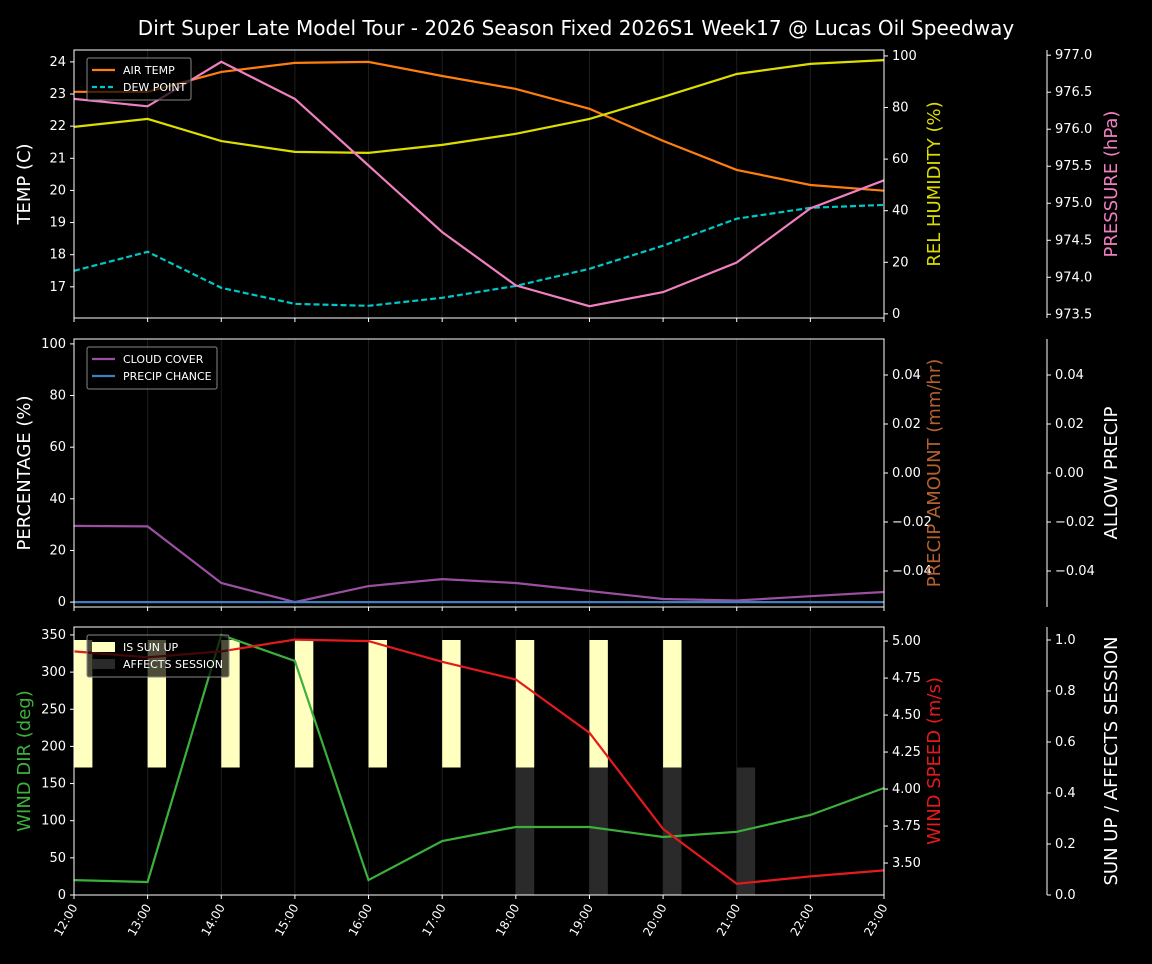 This screenshot has height=964, width=1152. What do you see at coordinates (1065, 691) in the screenshot?
I see `tick-label: 0.8` at bounding box center [1065, 691].